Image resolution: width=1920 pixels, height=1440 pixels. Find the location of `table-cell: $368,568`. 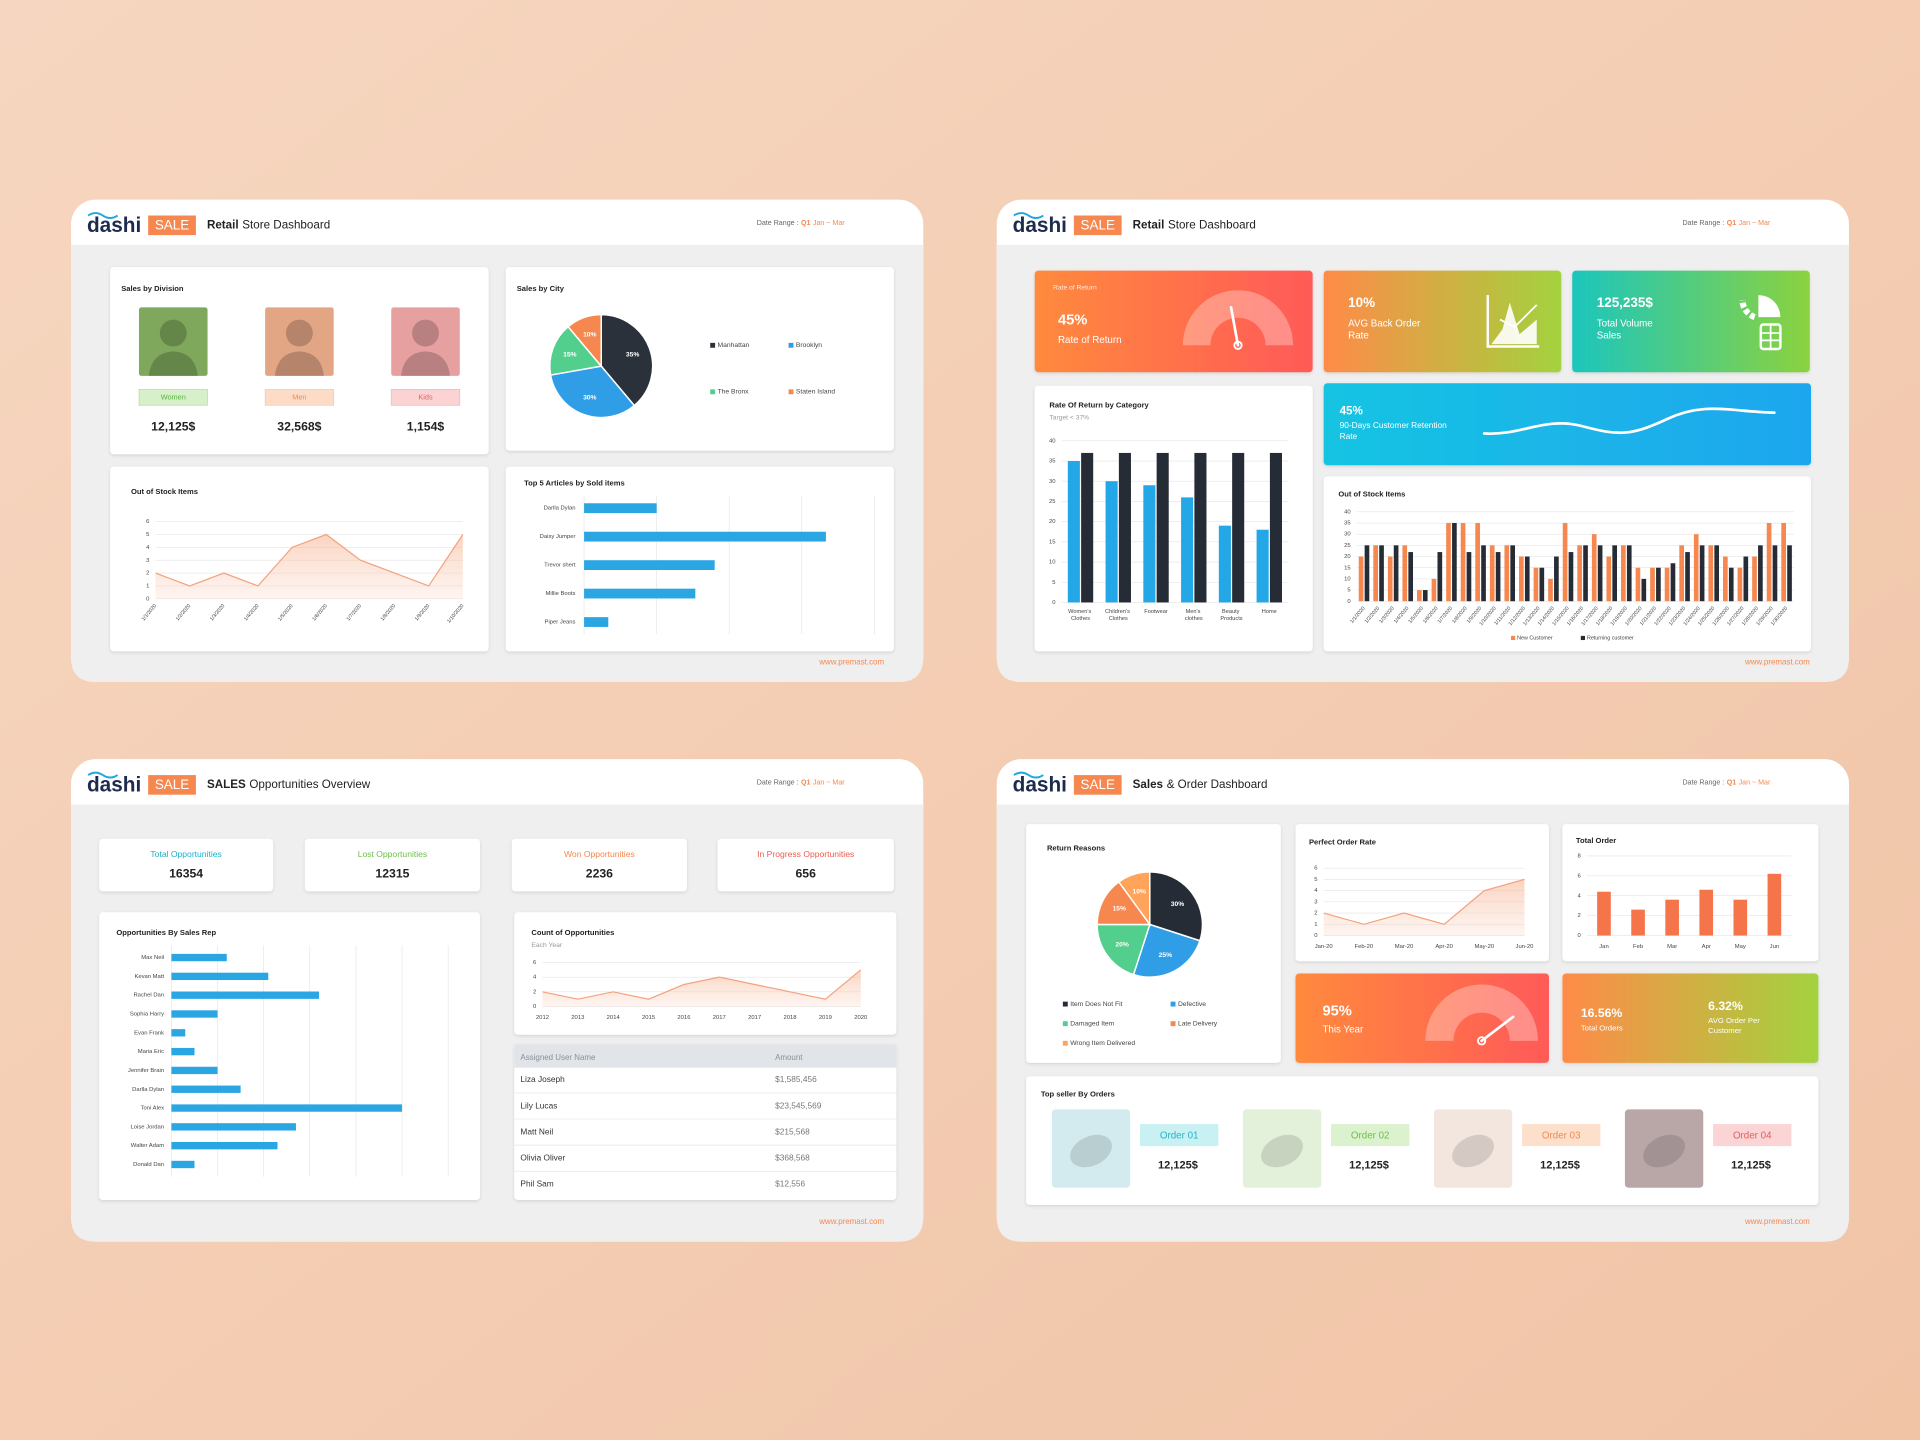

table-cell: $368,568 is located at coordinates (792, 1157).